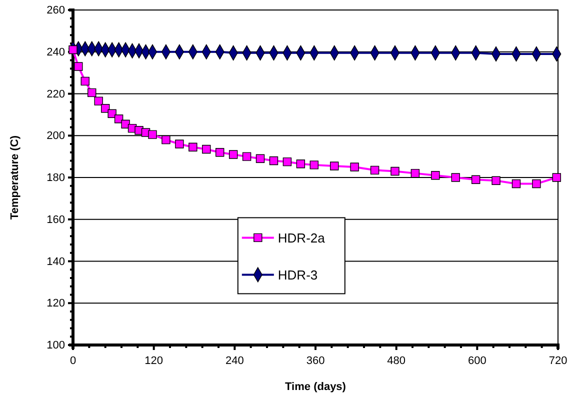 Image resolution: width=573 pixels, height=402 pixels. Describe the element at coordinates (477, 360) in the screenshot. I see `x-tick-label: 600` at that location.